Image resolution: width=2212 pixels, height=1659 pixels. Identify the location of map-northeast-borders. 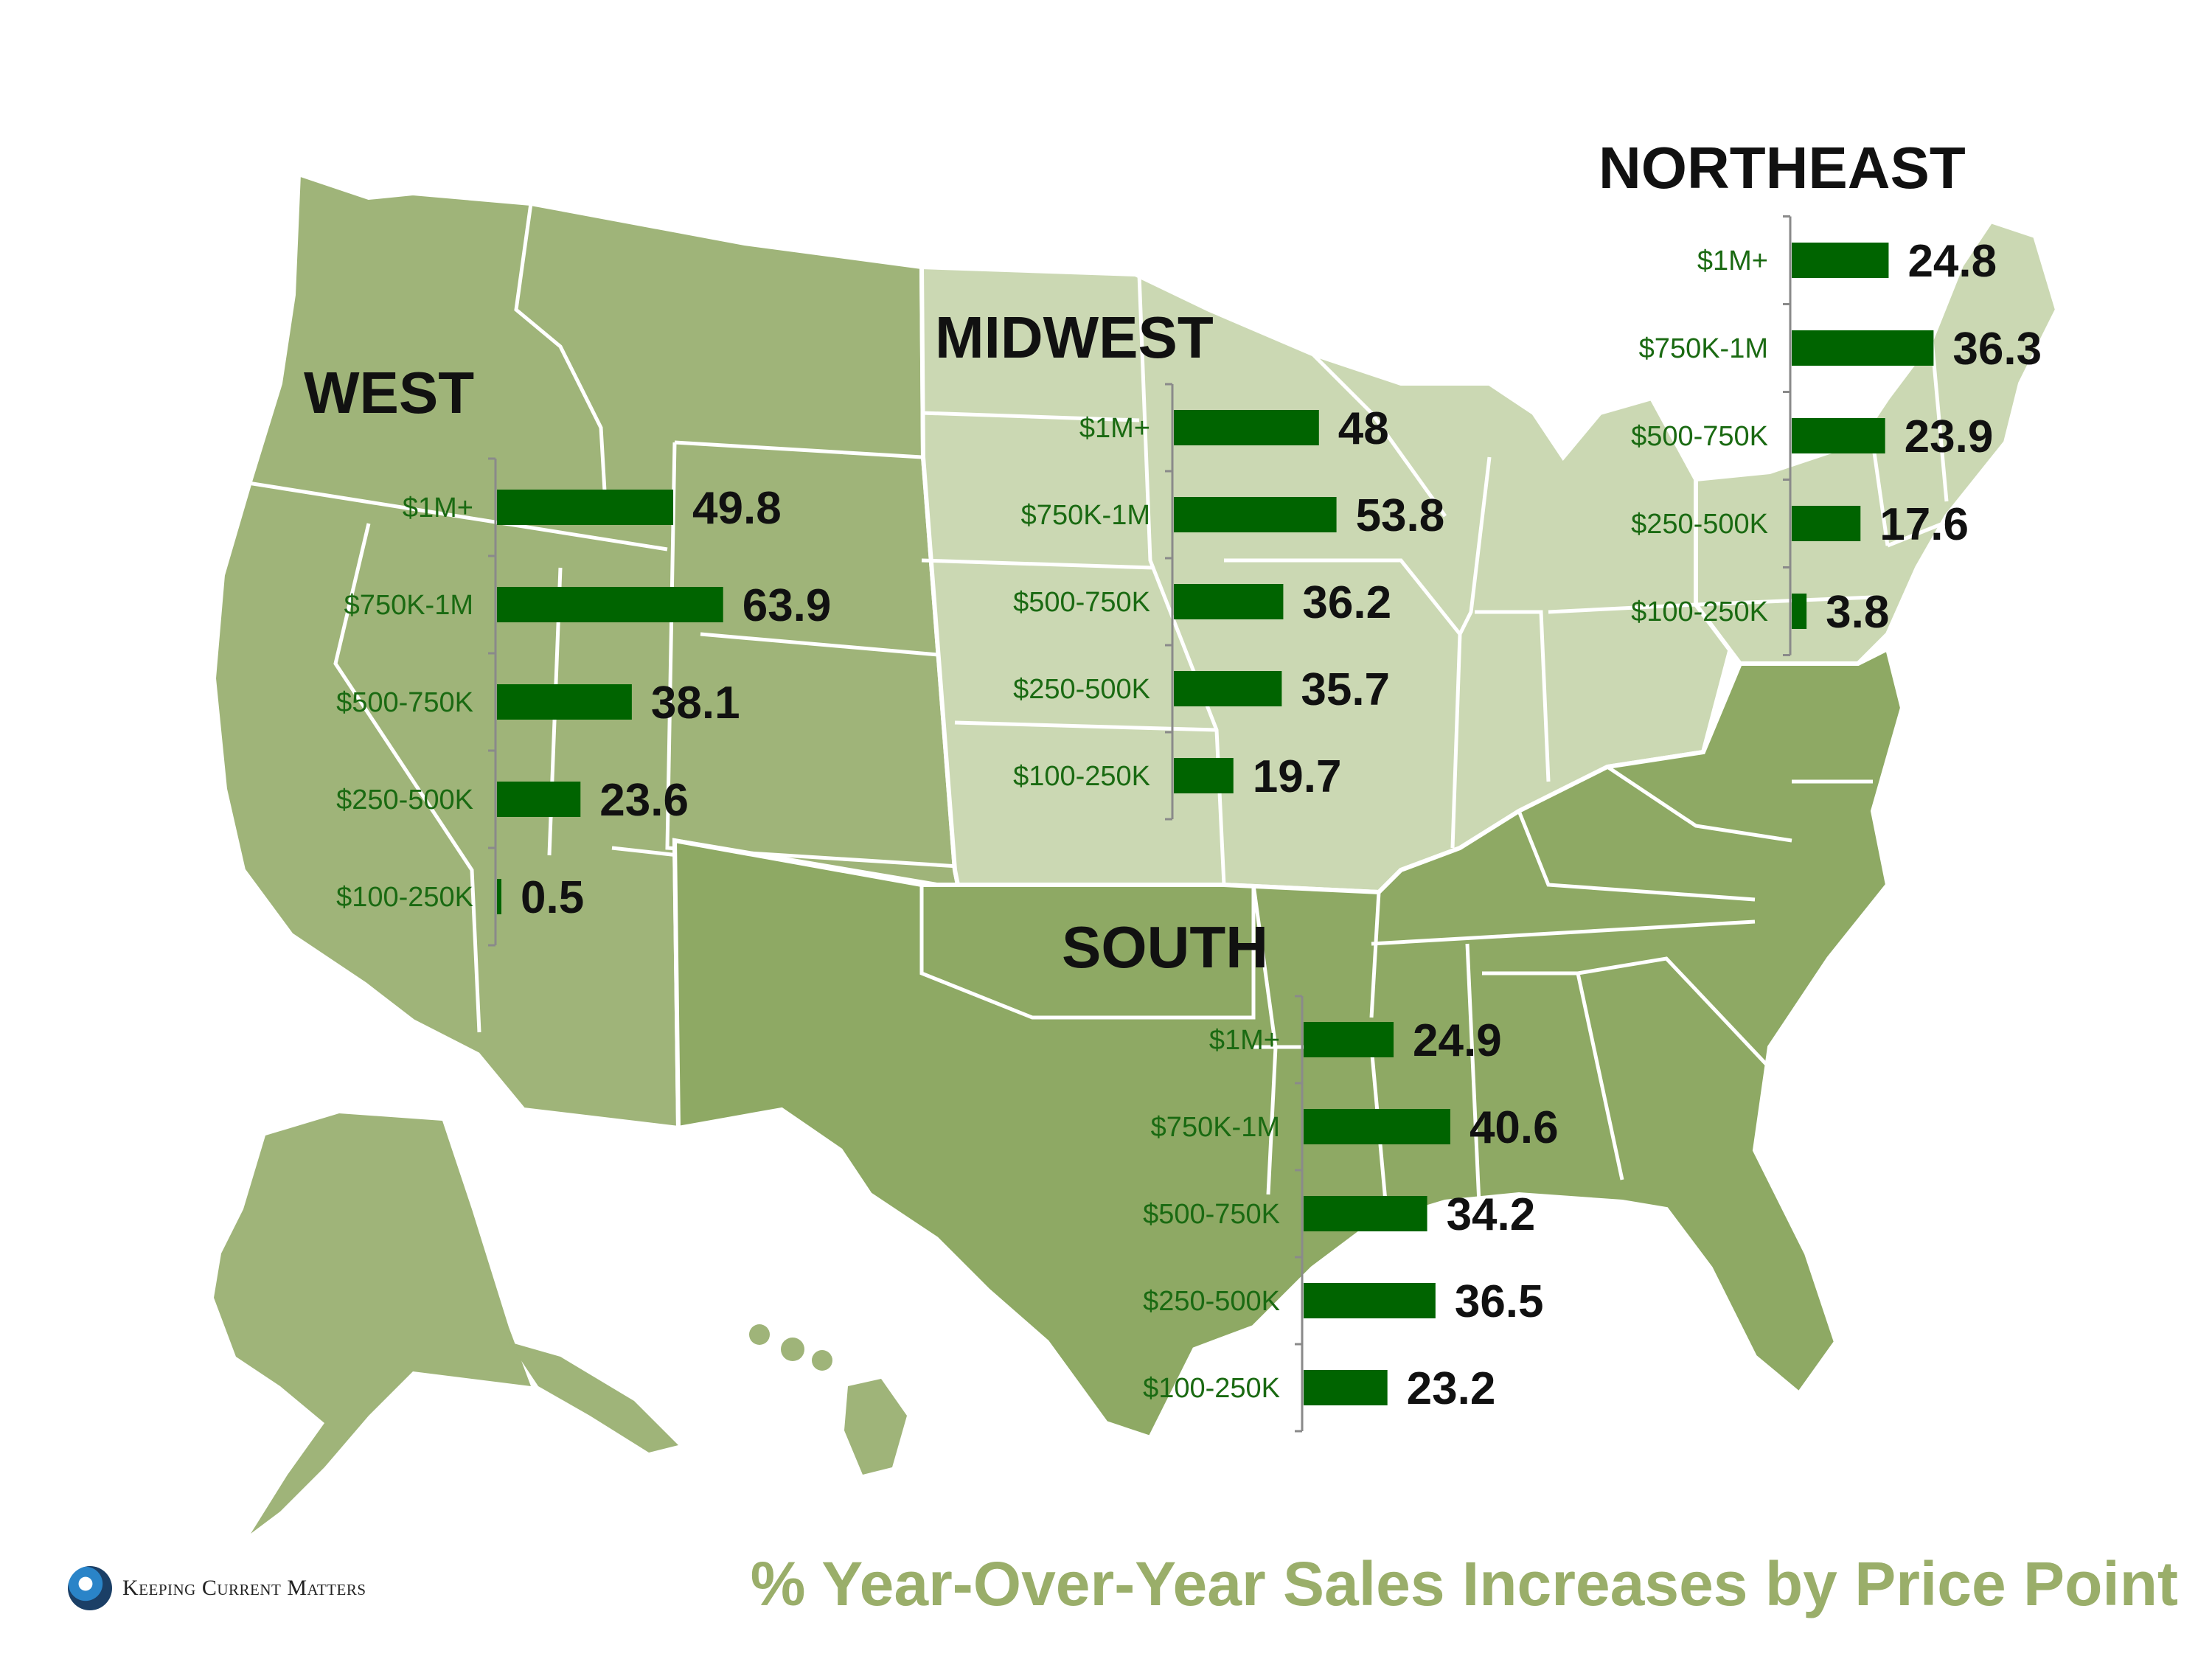
(1828, 472).